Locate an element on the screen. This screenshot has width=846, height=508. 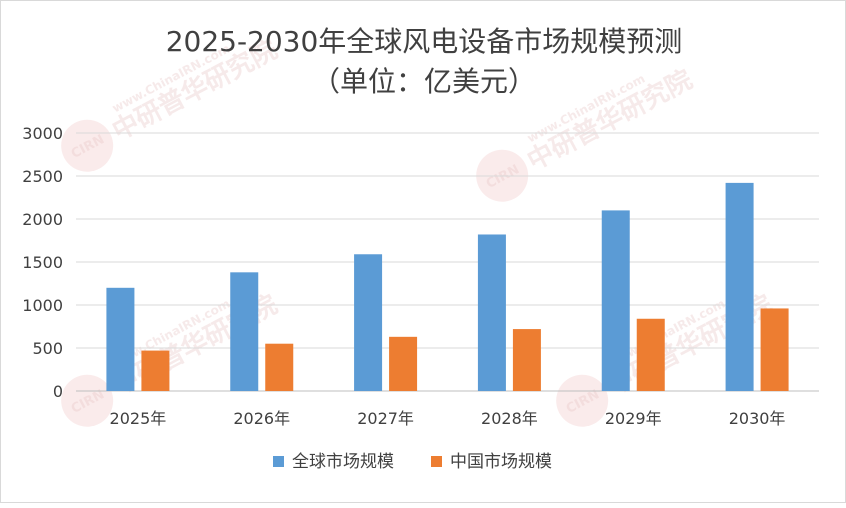
legend-label: 全球市场规模 is located at coordinates (343, 462).